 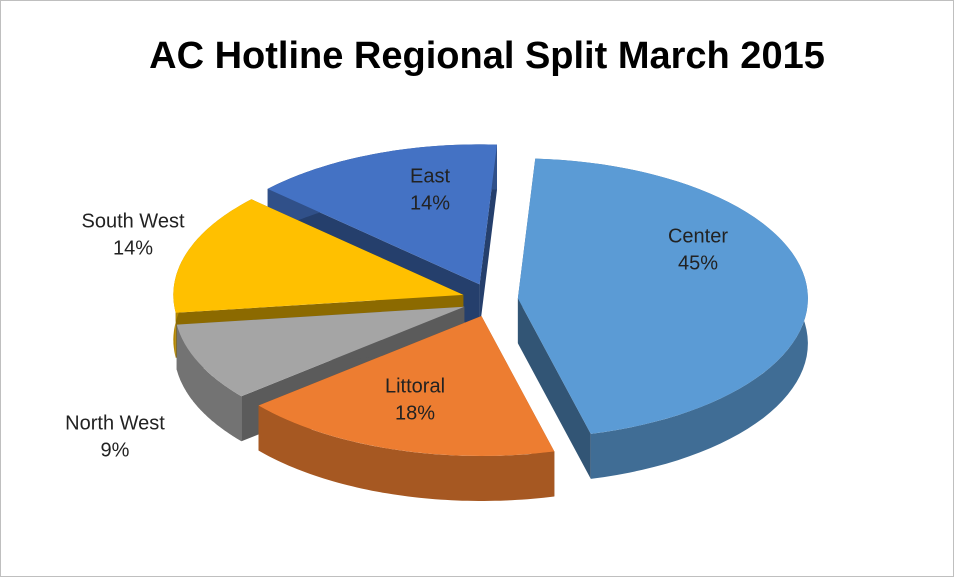 I want to click on slice-label: North West, so click(x=115, y=423).